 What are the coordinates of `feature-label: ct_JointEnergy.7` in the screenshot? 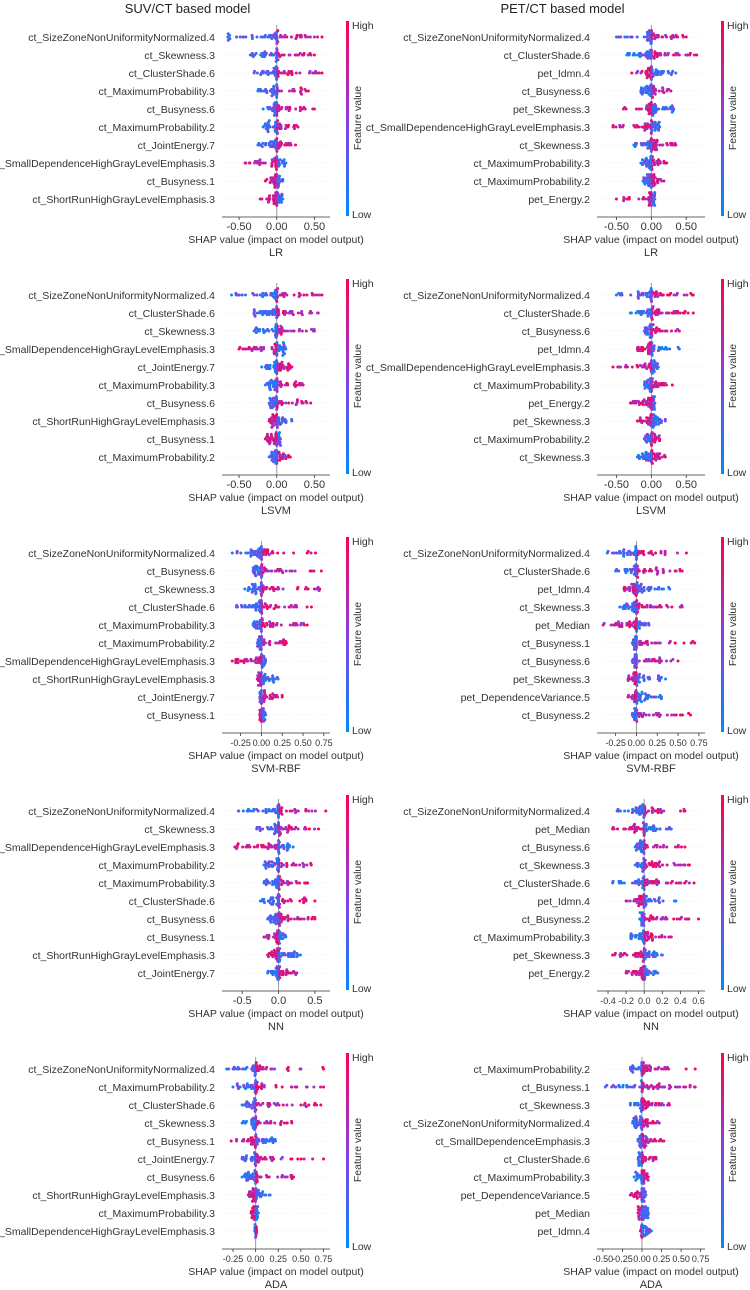 It's located at (177, 974).